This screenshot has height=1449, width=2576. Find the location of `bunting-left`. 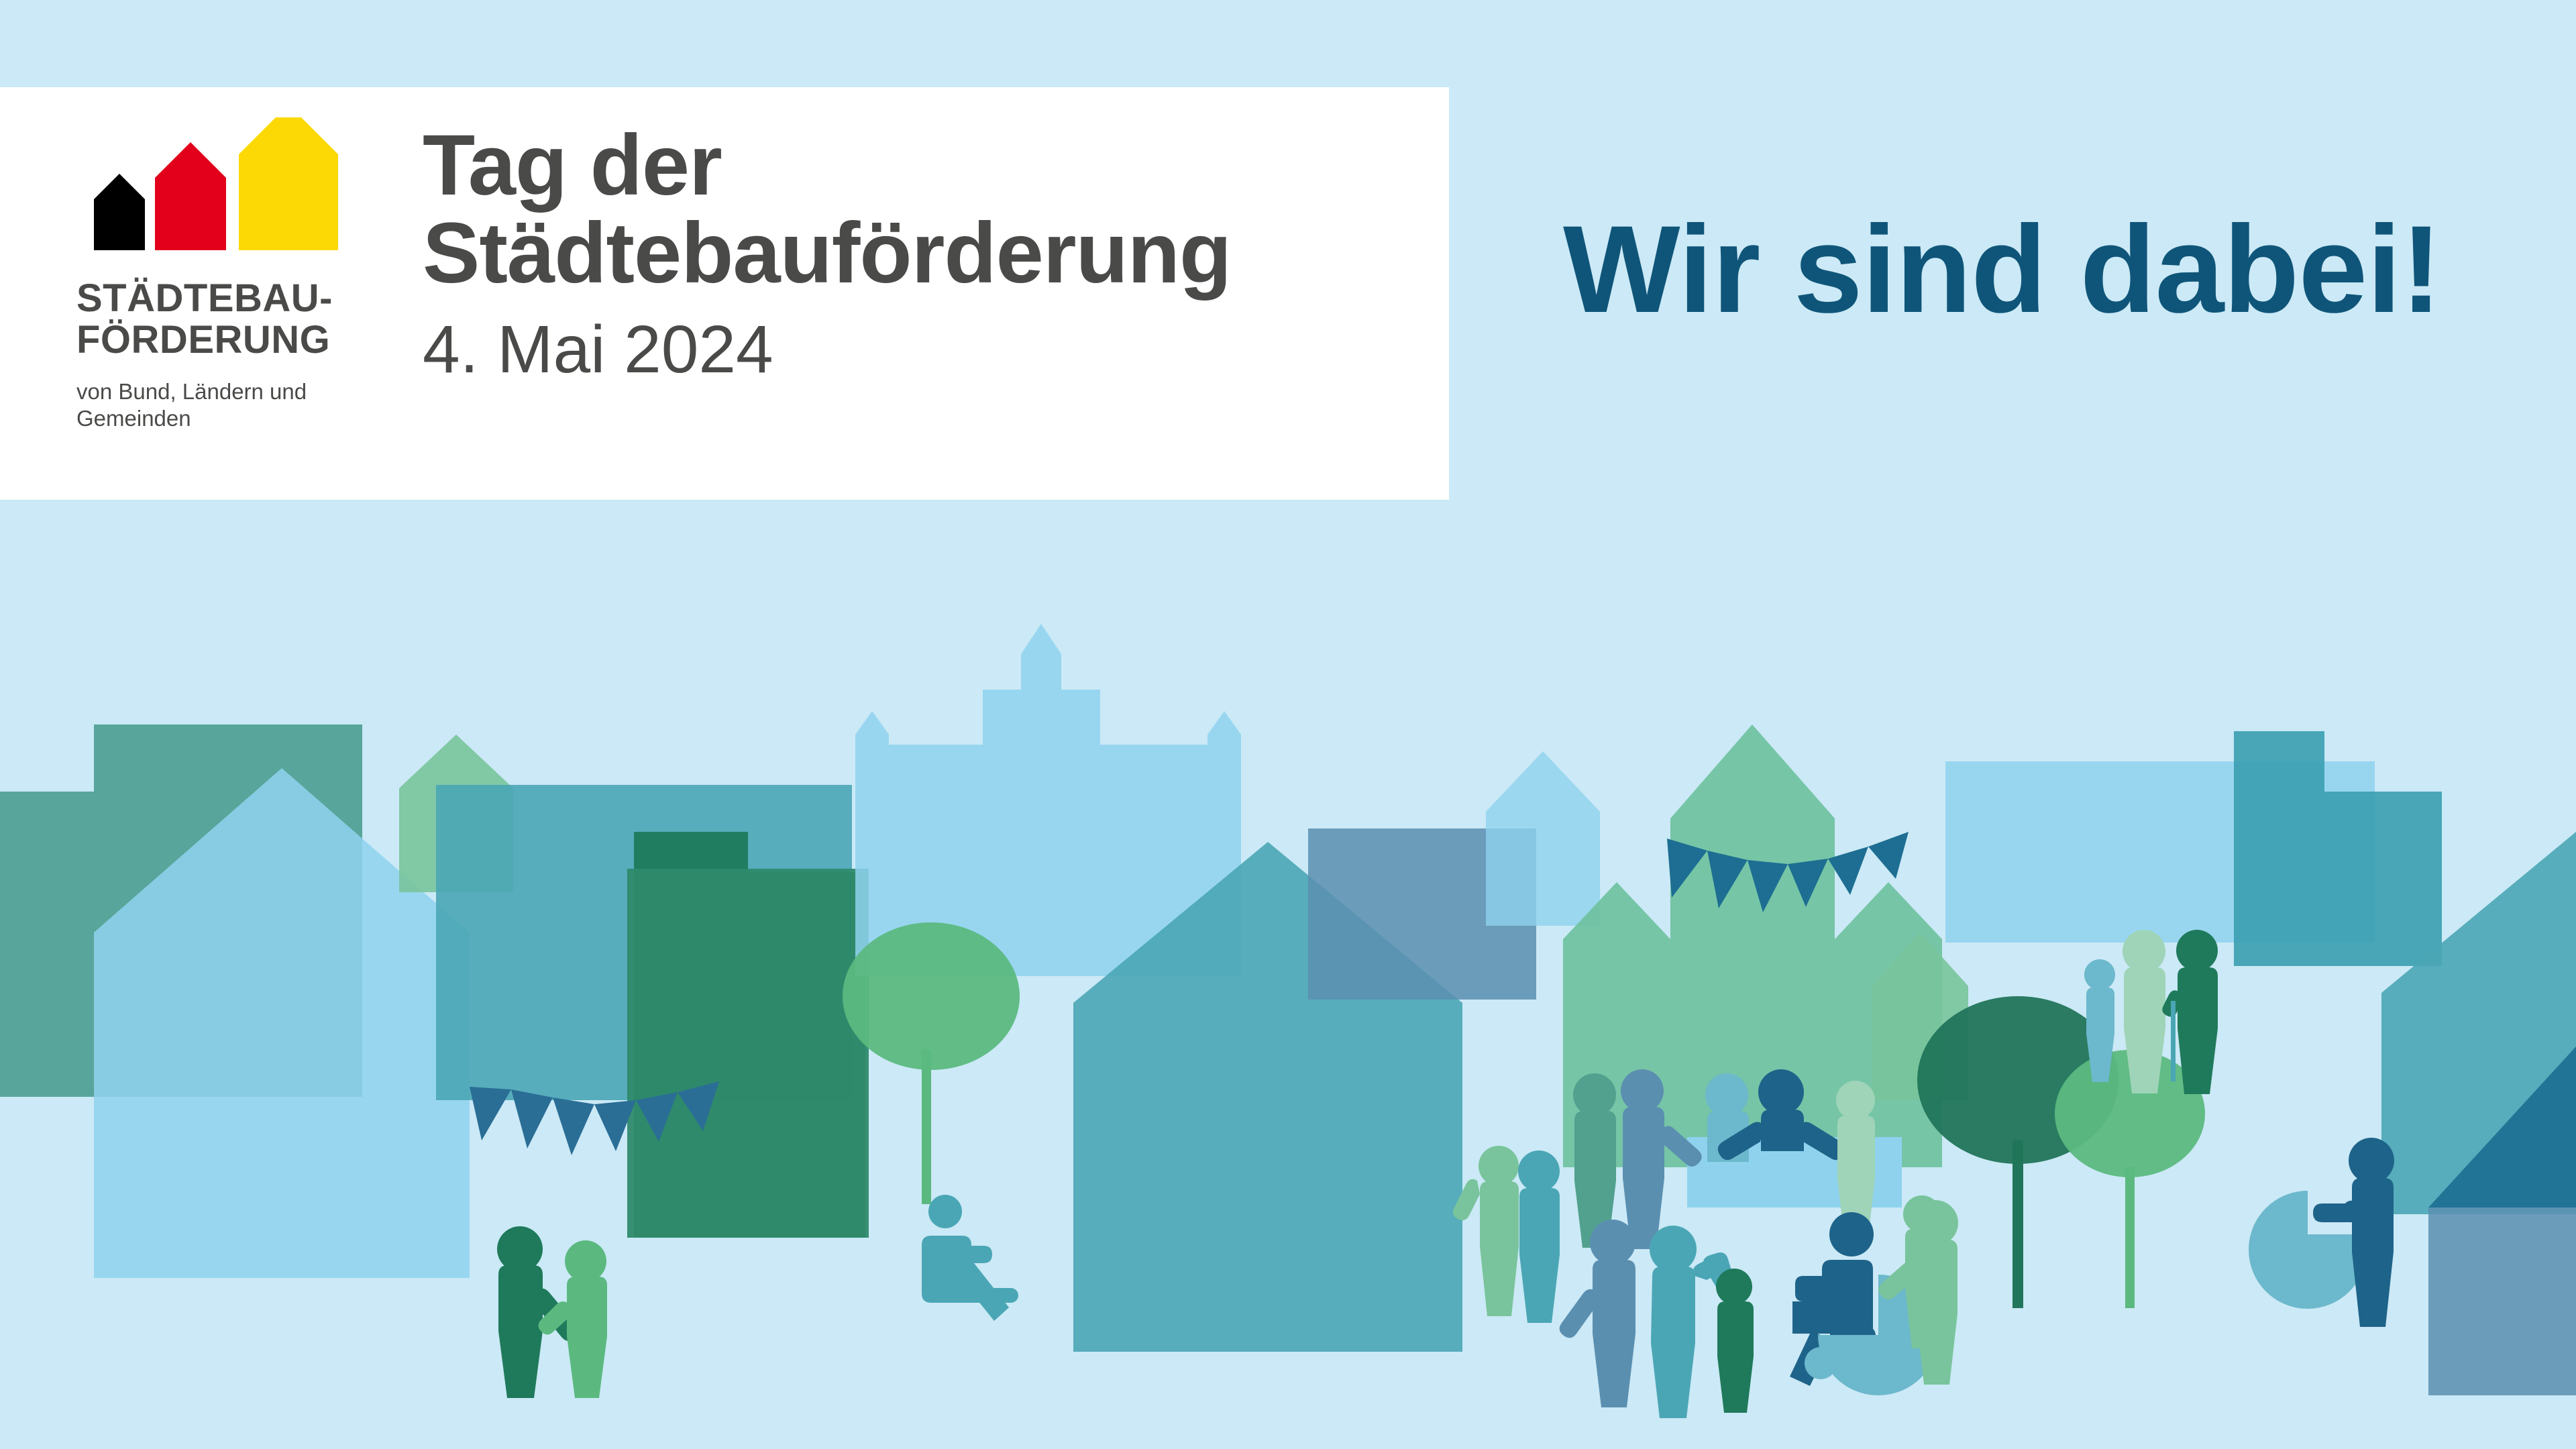

bunting-left is located at coordinates (594, 1118).